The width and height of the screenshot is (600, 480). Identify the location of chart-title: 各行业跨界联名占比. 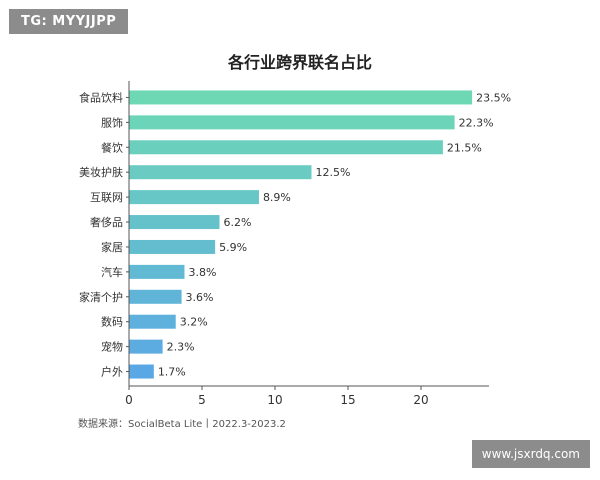
(299, 62).